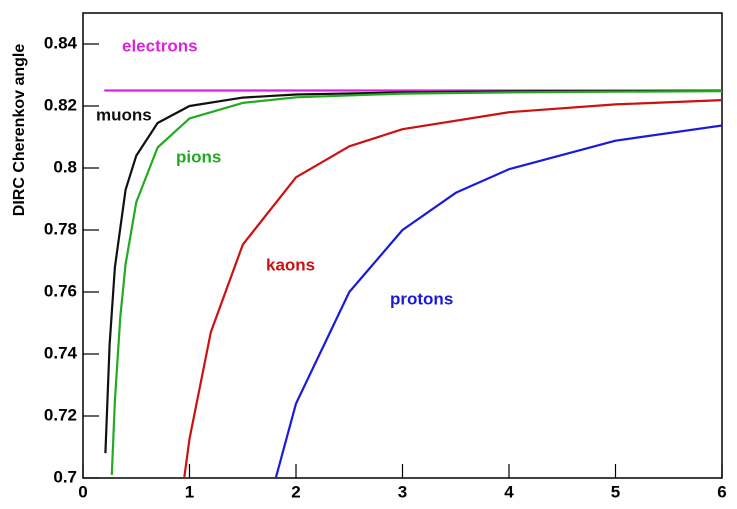  What do you see at coordinates (60, 228) in the screenshot?
I see `y-tick-label: 0.78` at bounding box center [60, 228].